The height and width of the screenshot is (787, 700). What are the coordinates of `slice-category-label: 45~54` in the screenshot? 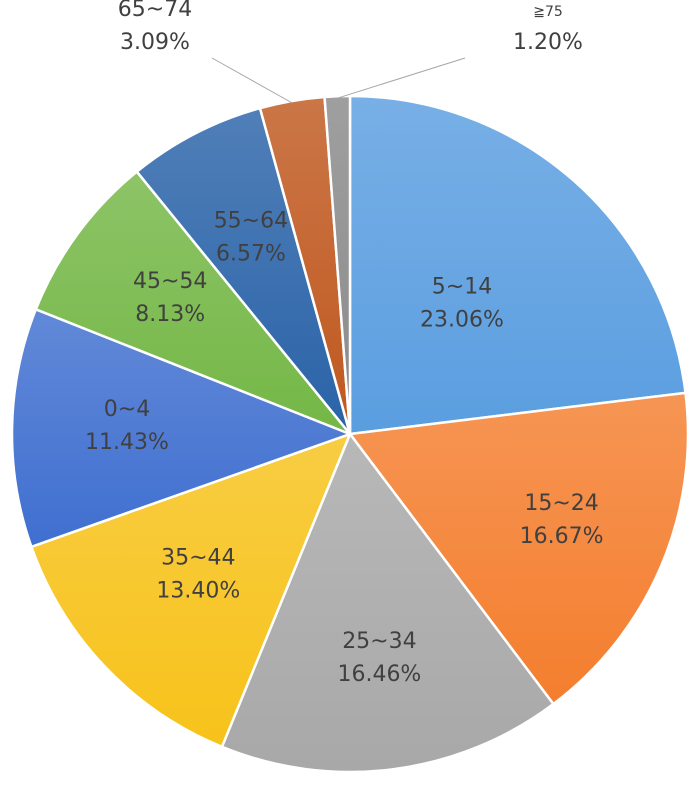 It's located at (170, 281).